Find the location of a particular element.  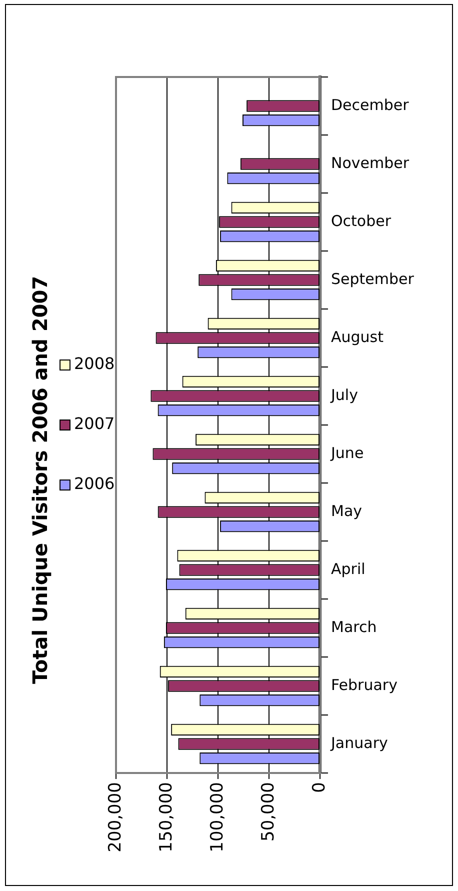

x-tick-label: 50,000 is located at coordinates (268, 812).